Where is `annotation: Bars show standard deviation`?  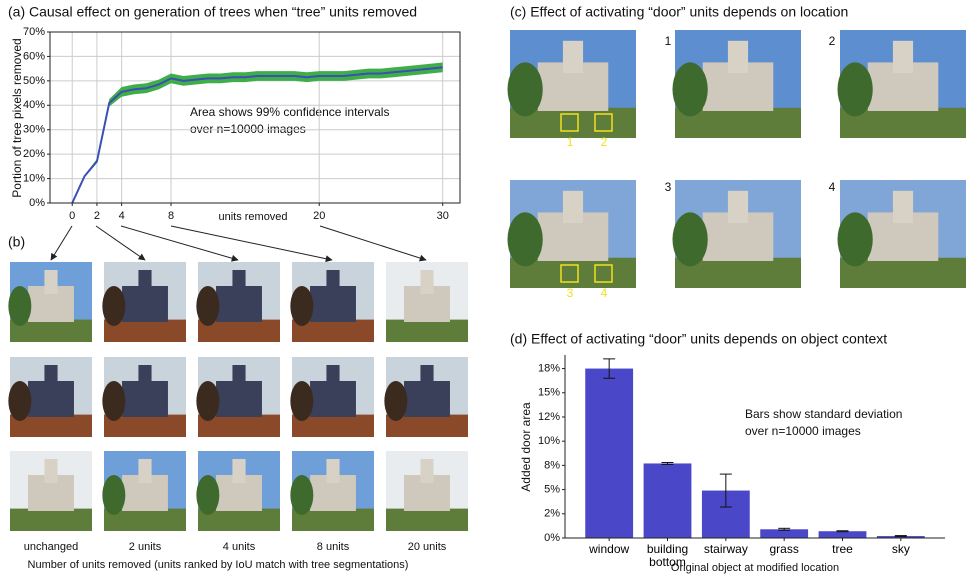
annotation: Bars show standard deviation is located at coordinates (823, 414).